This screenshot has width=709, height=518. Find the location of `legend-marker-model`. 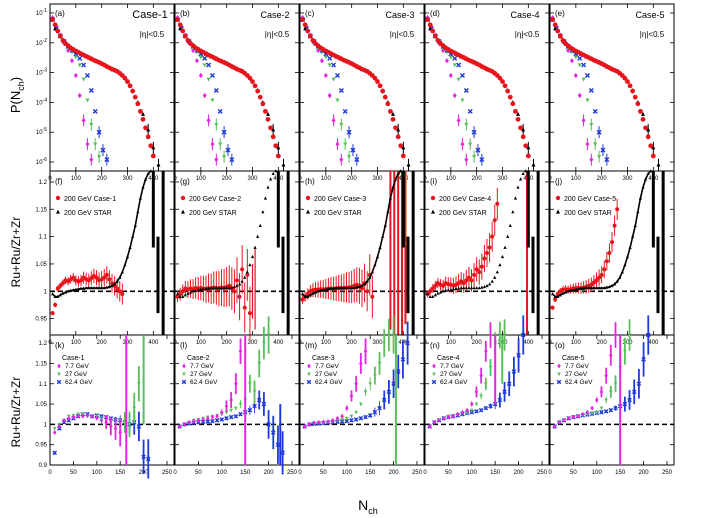

legend-marker-model is located at coordinates (58, 198).